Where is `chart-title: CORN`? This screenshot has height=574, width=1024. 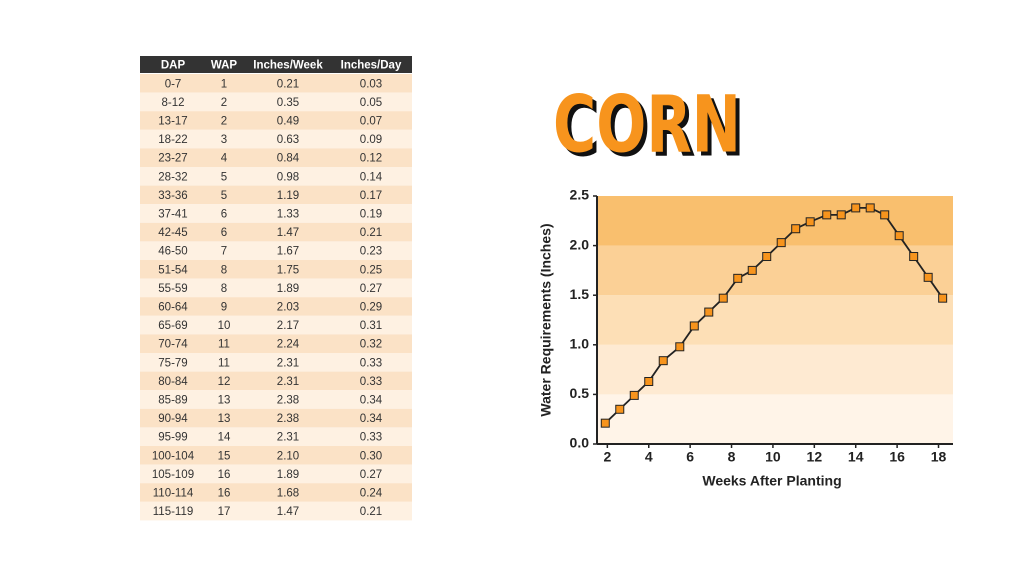
chart-title: CORN is located at coordinates (647, 125).